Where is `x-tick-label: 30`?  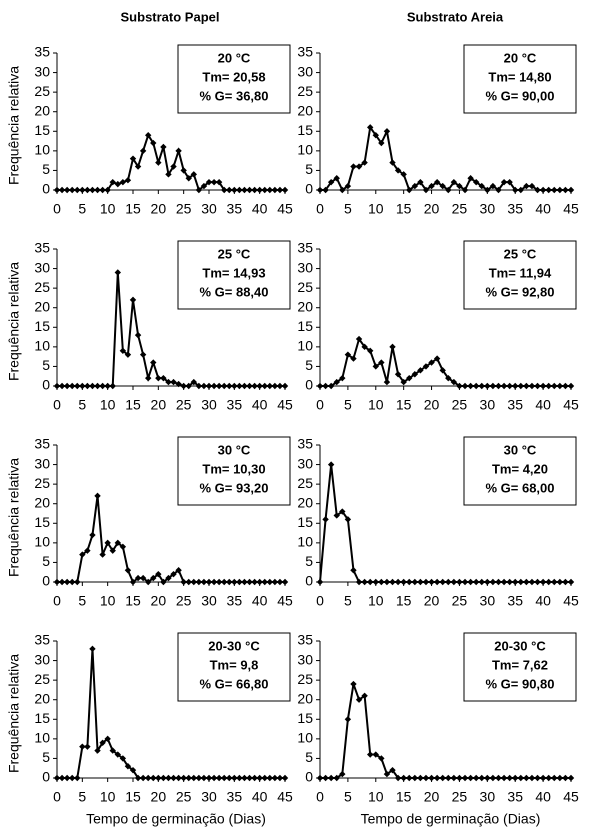
x-tick-label: 30 is located at coordinates (209, 405).